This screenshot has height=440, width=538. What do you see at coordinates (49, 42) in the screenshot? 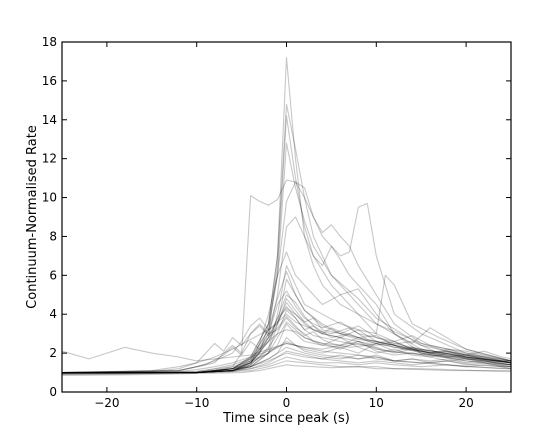
I see `y-tick-label-9: 18` at bounding box center [49, 42].